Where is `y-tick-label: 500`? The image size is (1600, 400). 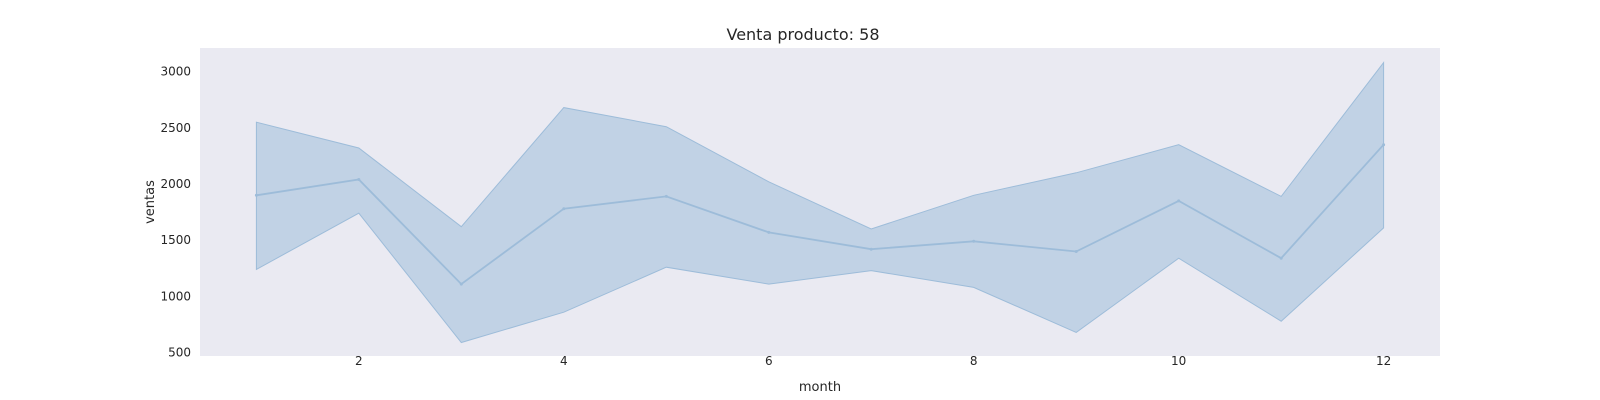 y-tick-label: 500 is located at coordinates (179, 353).